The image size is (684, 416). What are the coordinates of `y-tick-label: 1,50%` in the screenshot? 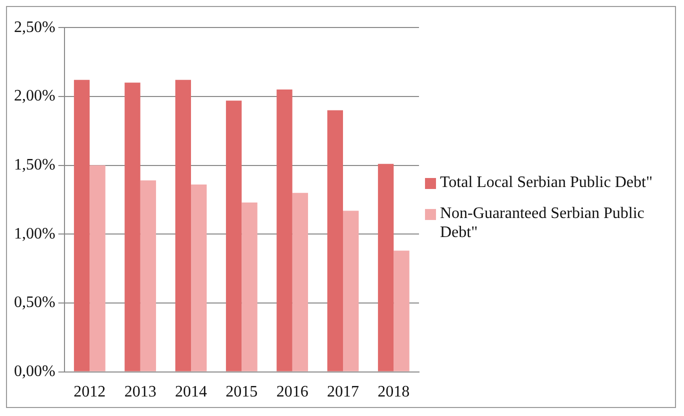 It's located at (35, 165).